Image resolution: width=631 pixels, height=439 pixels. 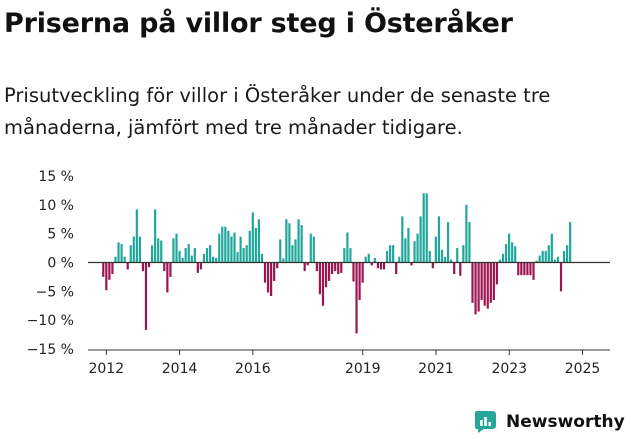 What do you see at coordinates (253, 369) in the screenshot?
I see `x-tick-label: 2016` at bounding box center [253, 369].